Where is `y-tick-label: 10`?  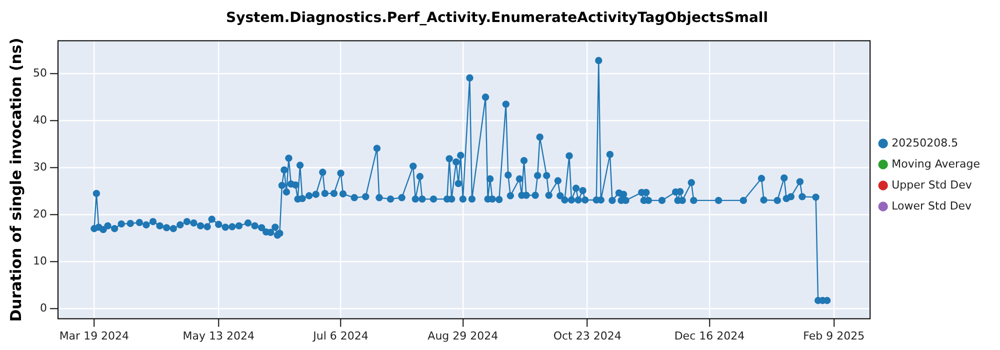 y-tick-label: 10 is located at coordinates (39, 261).